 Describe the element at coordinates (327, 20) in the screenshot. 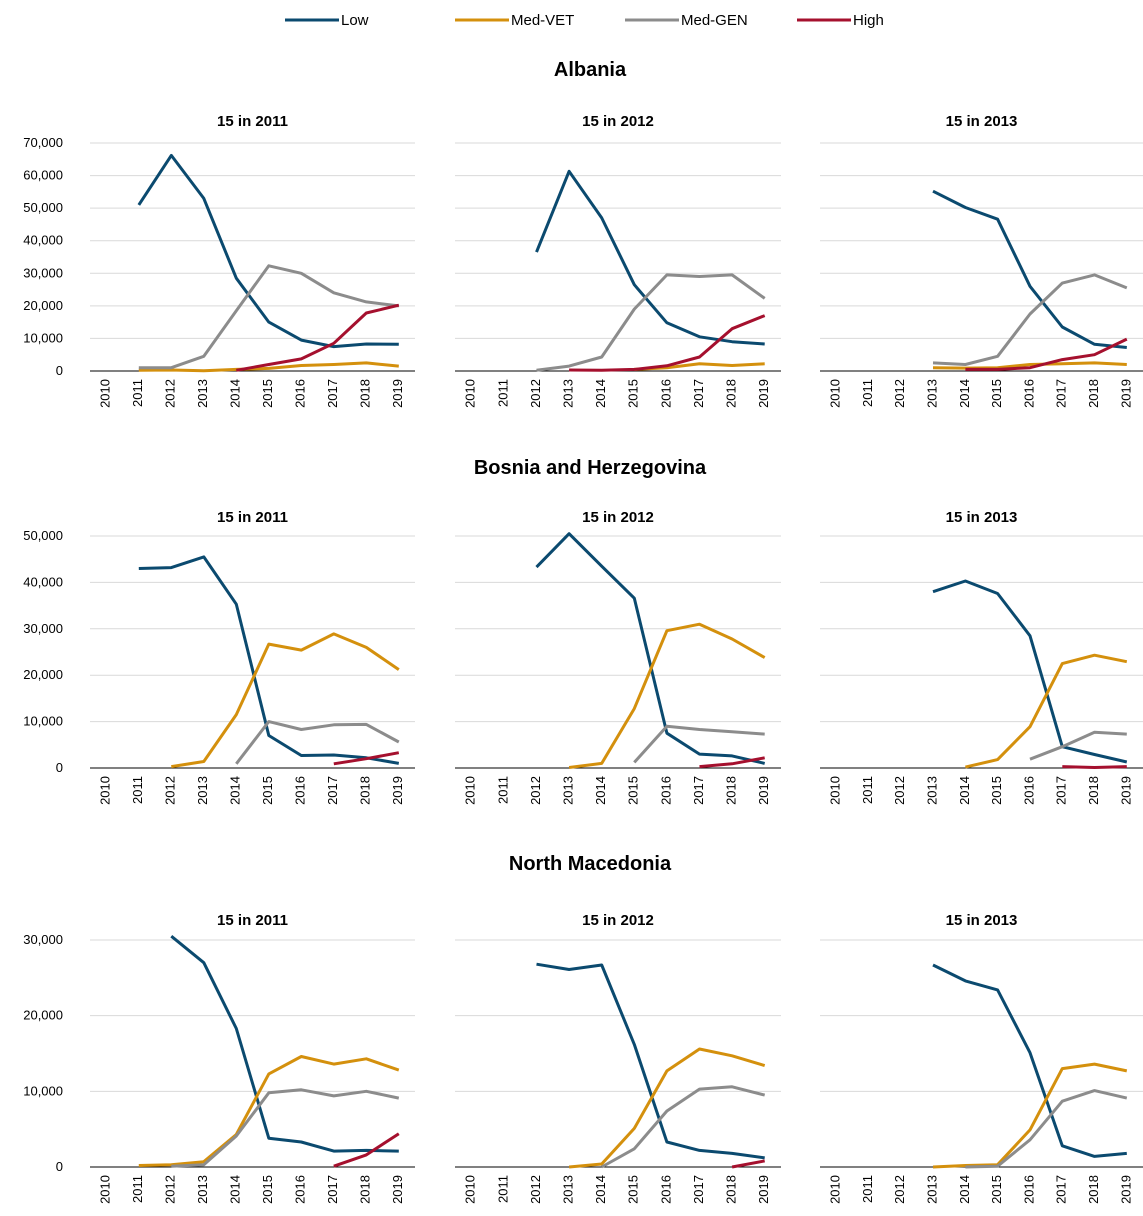

I see `legend-item-low: Low` at that location.